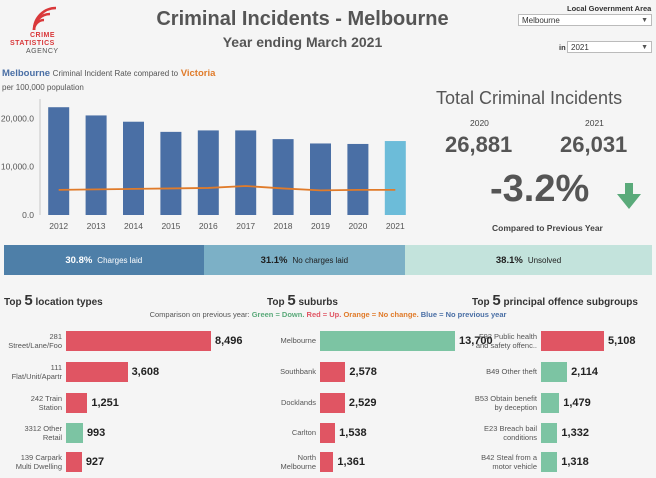 This screenshot has width=656, height=478. What do you see at coordinates (320, 179) in the screenshot?
I see `bar-2019` at bounding box center [320, 179].